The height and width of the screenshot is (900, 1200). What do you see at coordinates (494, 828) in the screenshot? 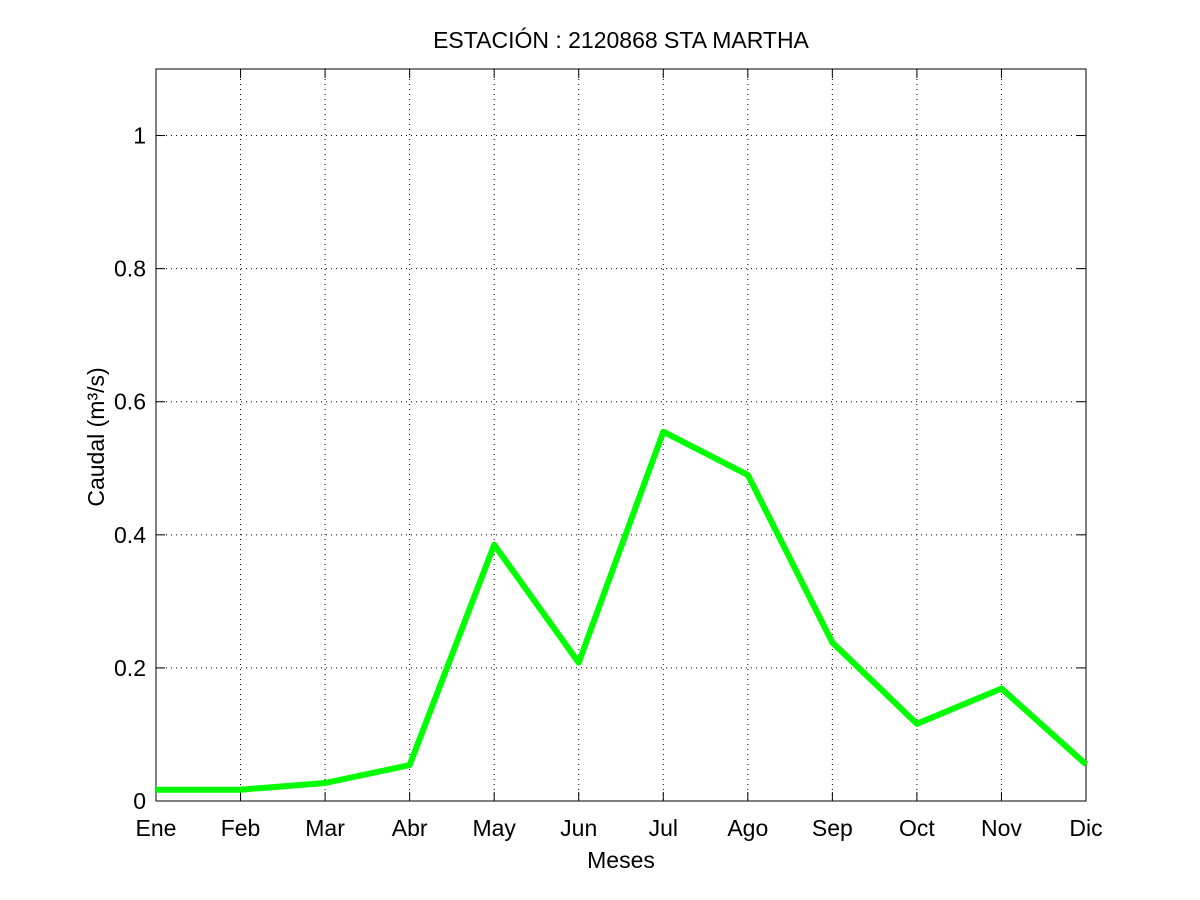
I see `x-tick-label: May` at bounding box center [494, 828].